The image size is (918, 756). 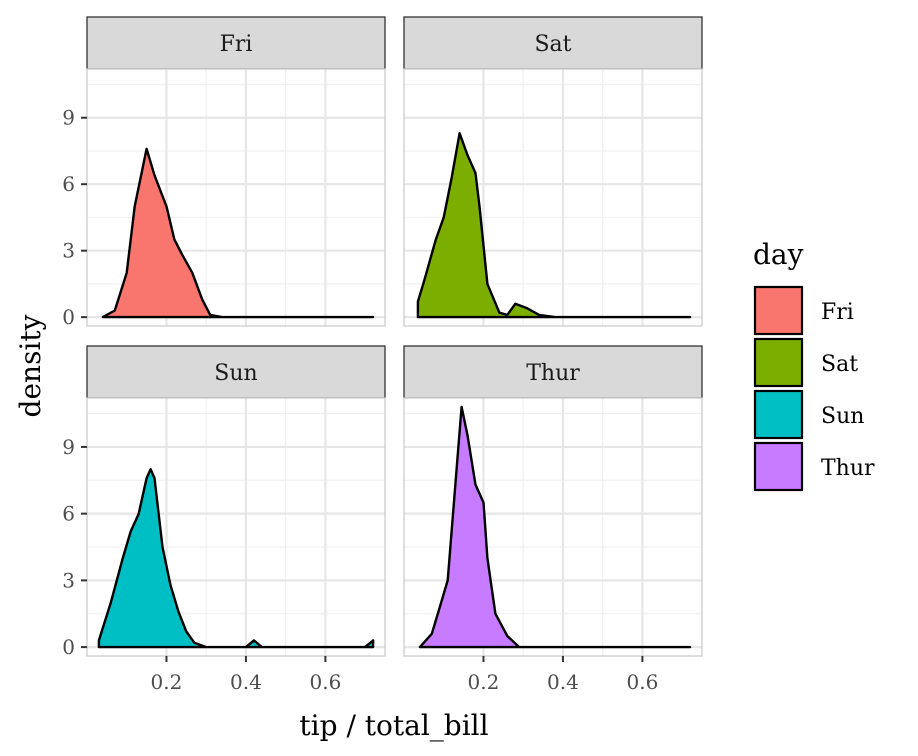 I want to click on y-axis-title: density, so click(x=30, y=365).